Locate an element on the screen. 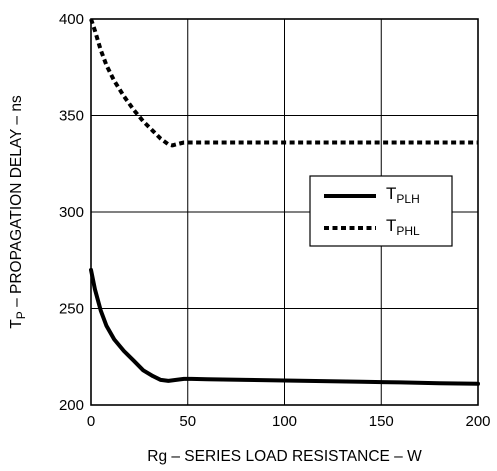 Image resolution: width=497 pixels, height=471 pixels. legend-label-tplh-subscript: PLH is located at coordinates (407, 199).